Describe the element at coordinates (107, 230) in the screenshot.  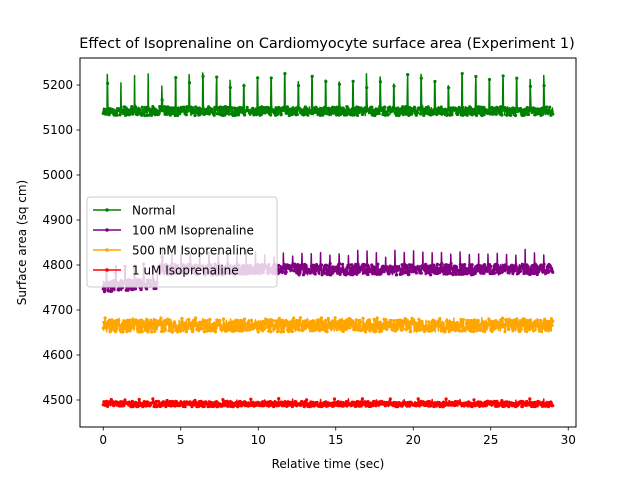
I see `legend-marker` at that location.